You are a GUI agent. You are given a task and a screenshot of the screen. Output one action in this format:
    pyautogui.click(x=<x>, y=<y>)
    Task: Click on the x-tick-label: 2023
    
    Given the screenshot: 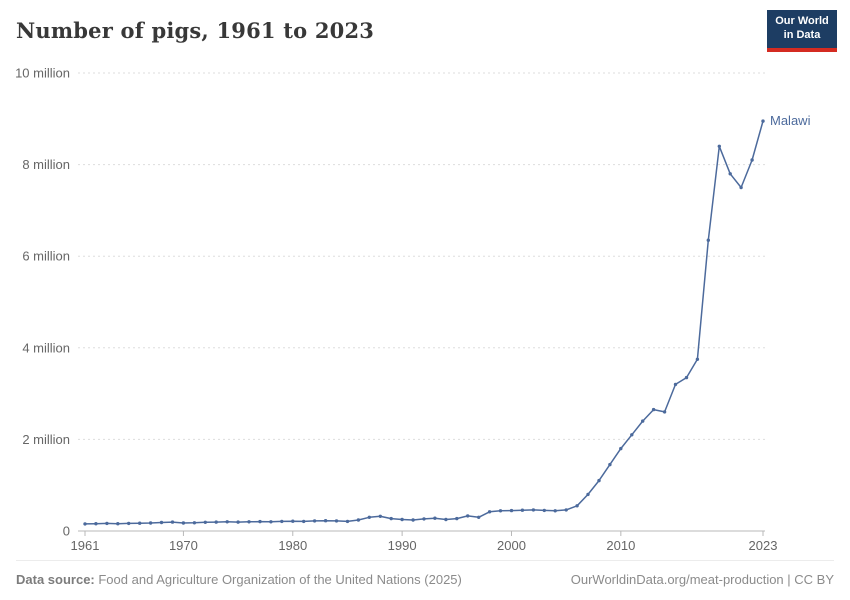 What is the action you would take?
    pyautogui.click(x=763, y=545)
    